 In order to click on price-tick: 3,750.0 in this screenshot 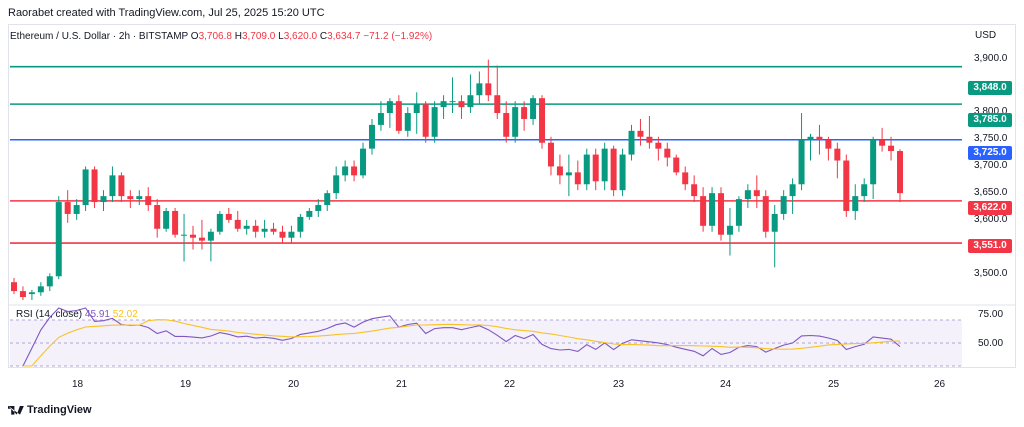, I will do `click(991, 138)`.